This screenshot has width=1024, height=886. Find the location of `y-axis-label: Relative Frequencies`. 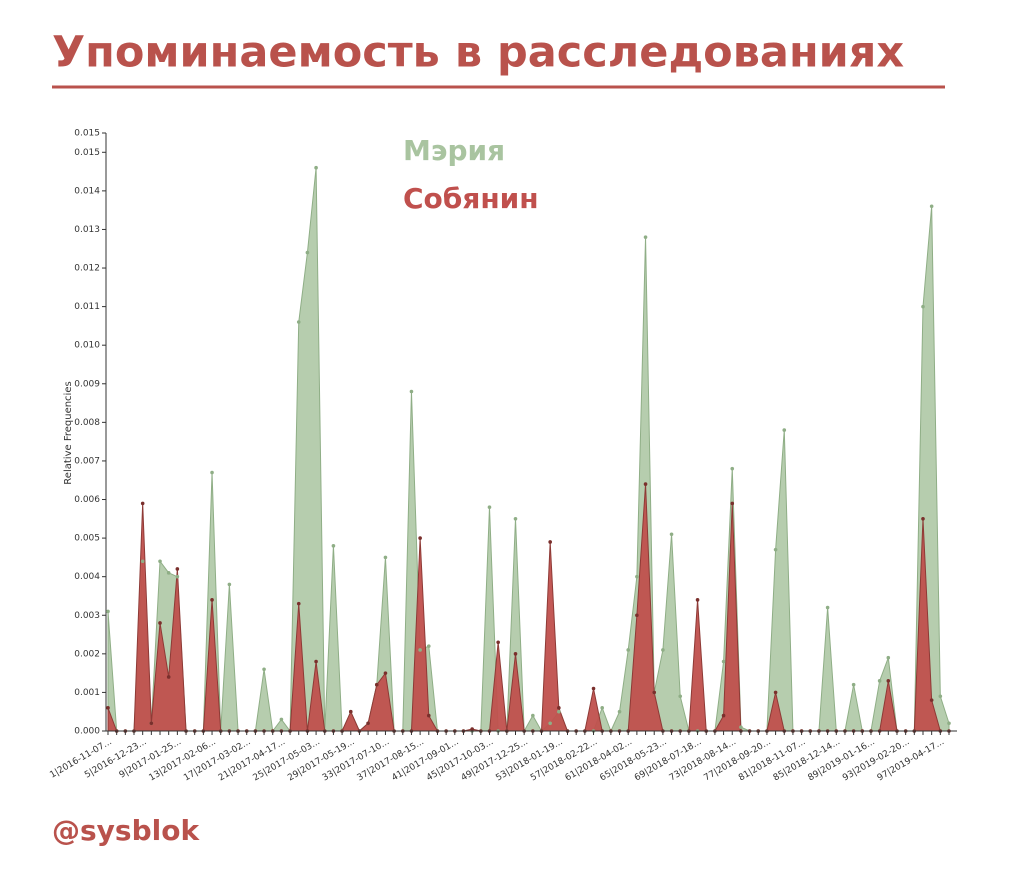

y-axis-label: Relative Frequencies is located at coordinates (68, 432).